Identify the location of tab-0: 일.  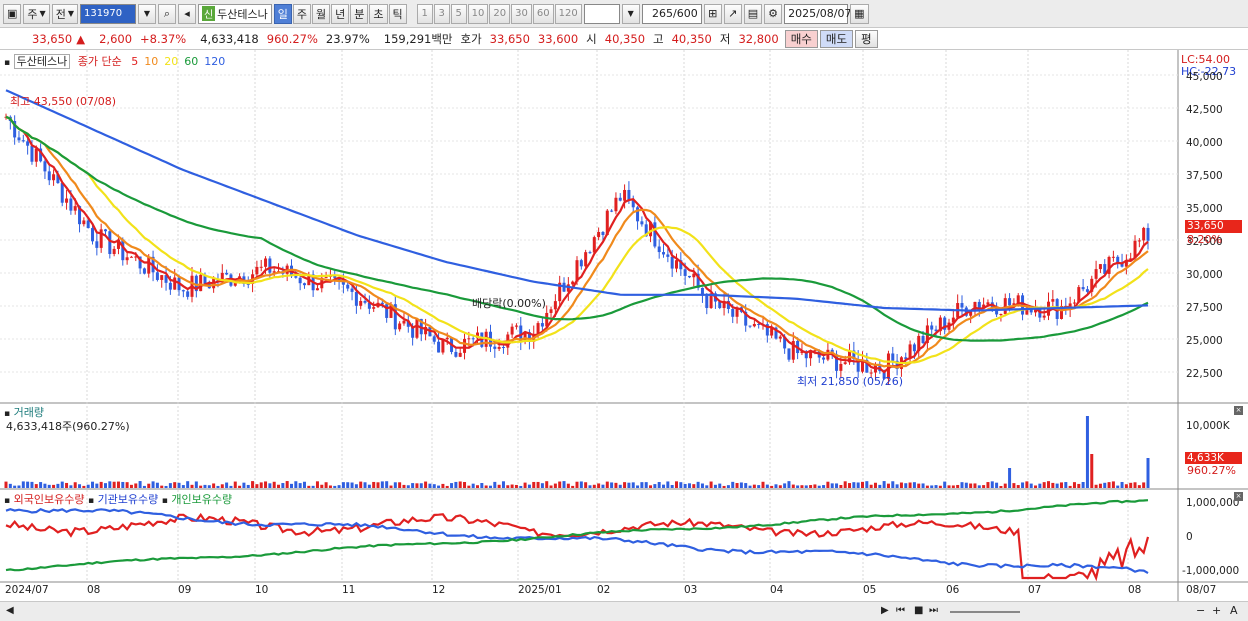
(282, 13).